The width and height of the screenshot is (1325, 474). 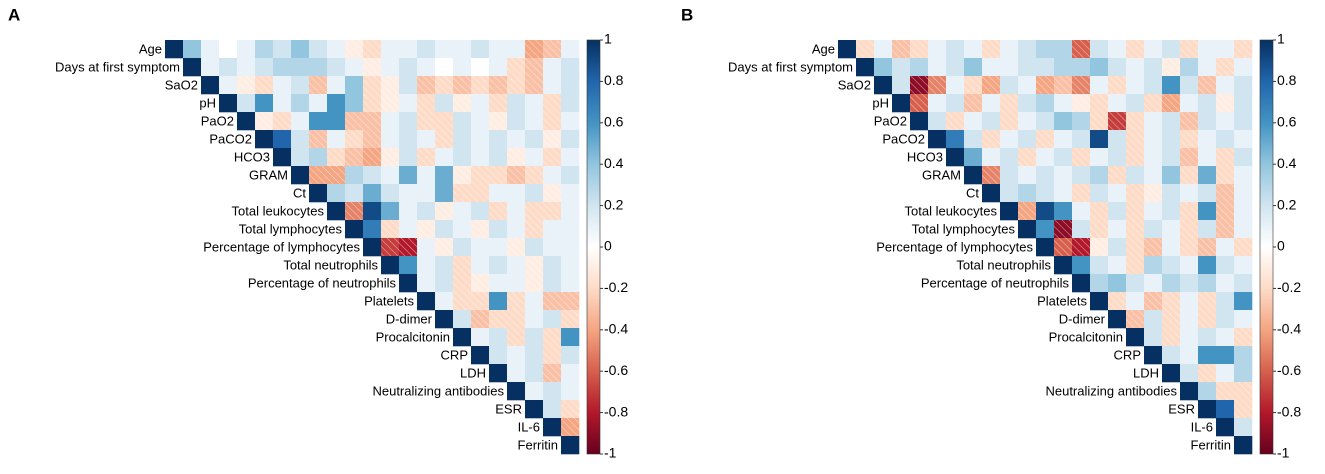 What do you see at coordinates (529, 426) in the screenshot?
I see `row-label: IL-6` at bounding box center [529, 426].